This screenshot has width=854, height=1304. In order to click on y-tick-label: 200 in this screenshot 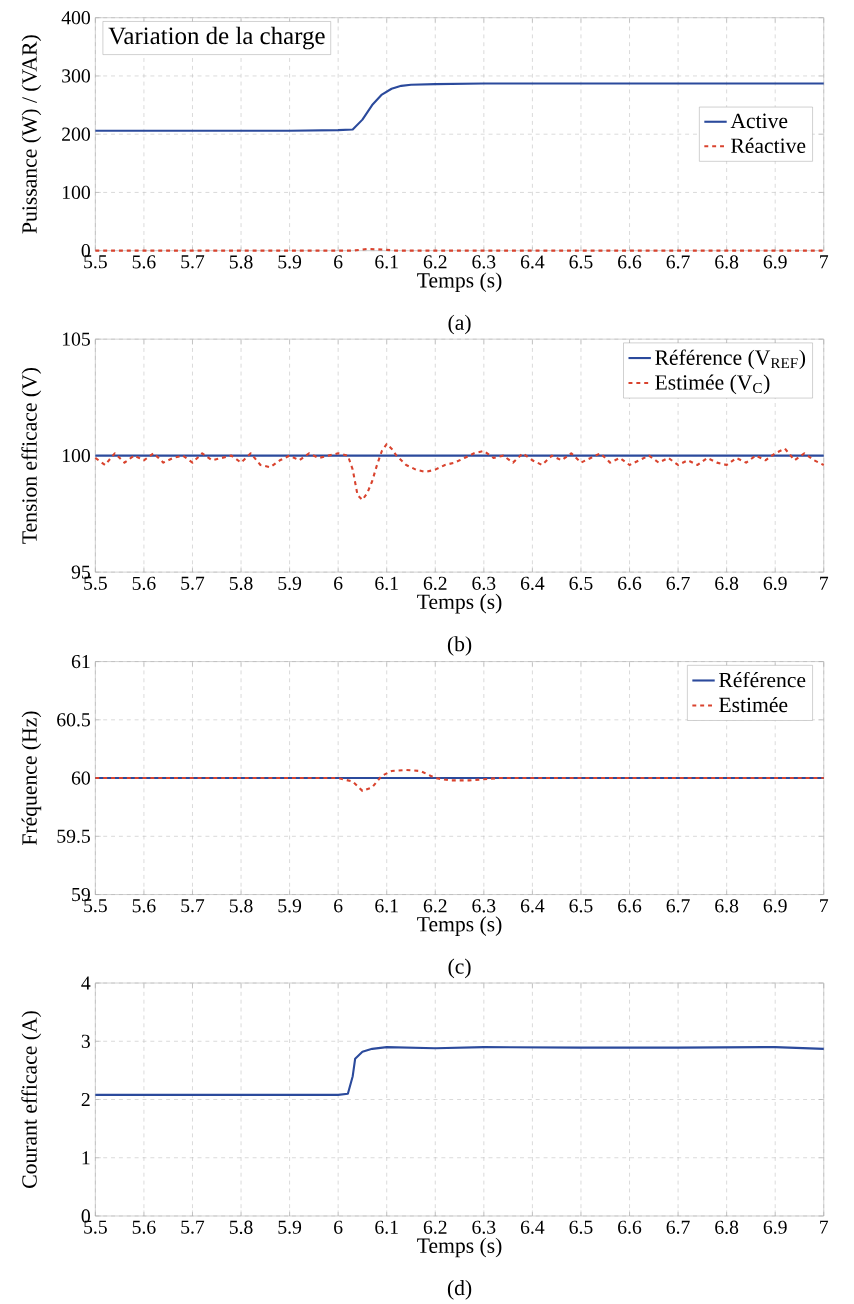, I will do `click(75, 134)`.